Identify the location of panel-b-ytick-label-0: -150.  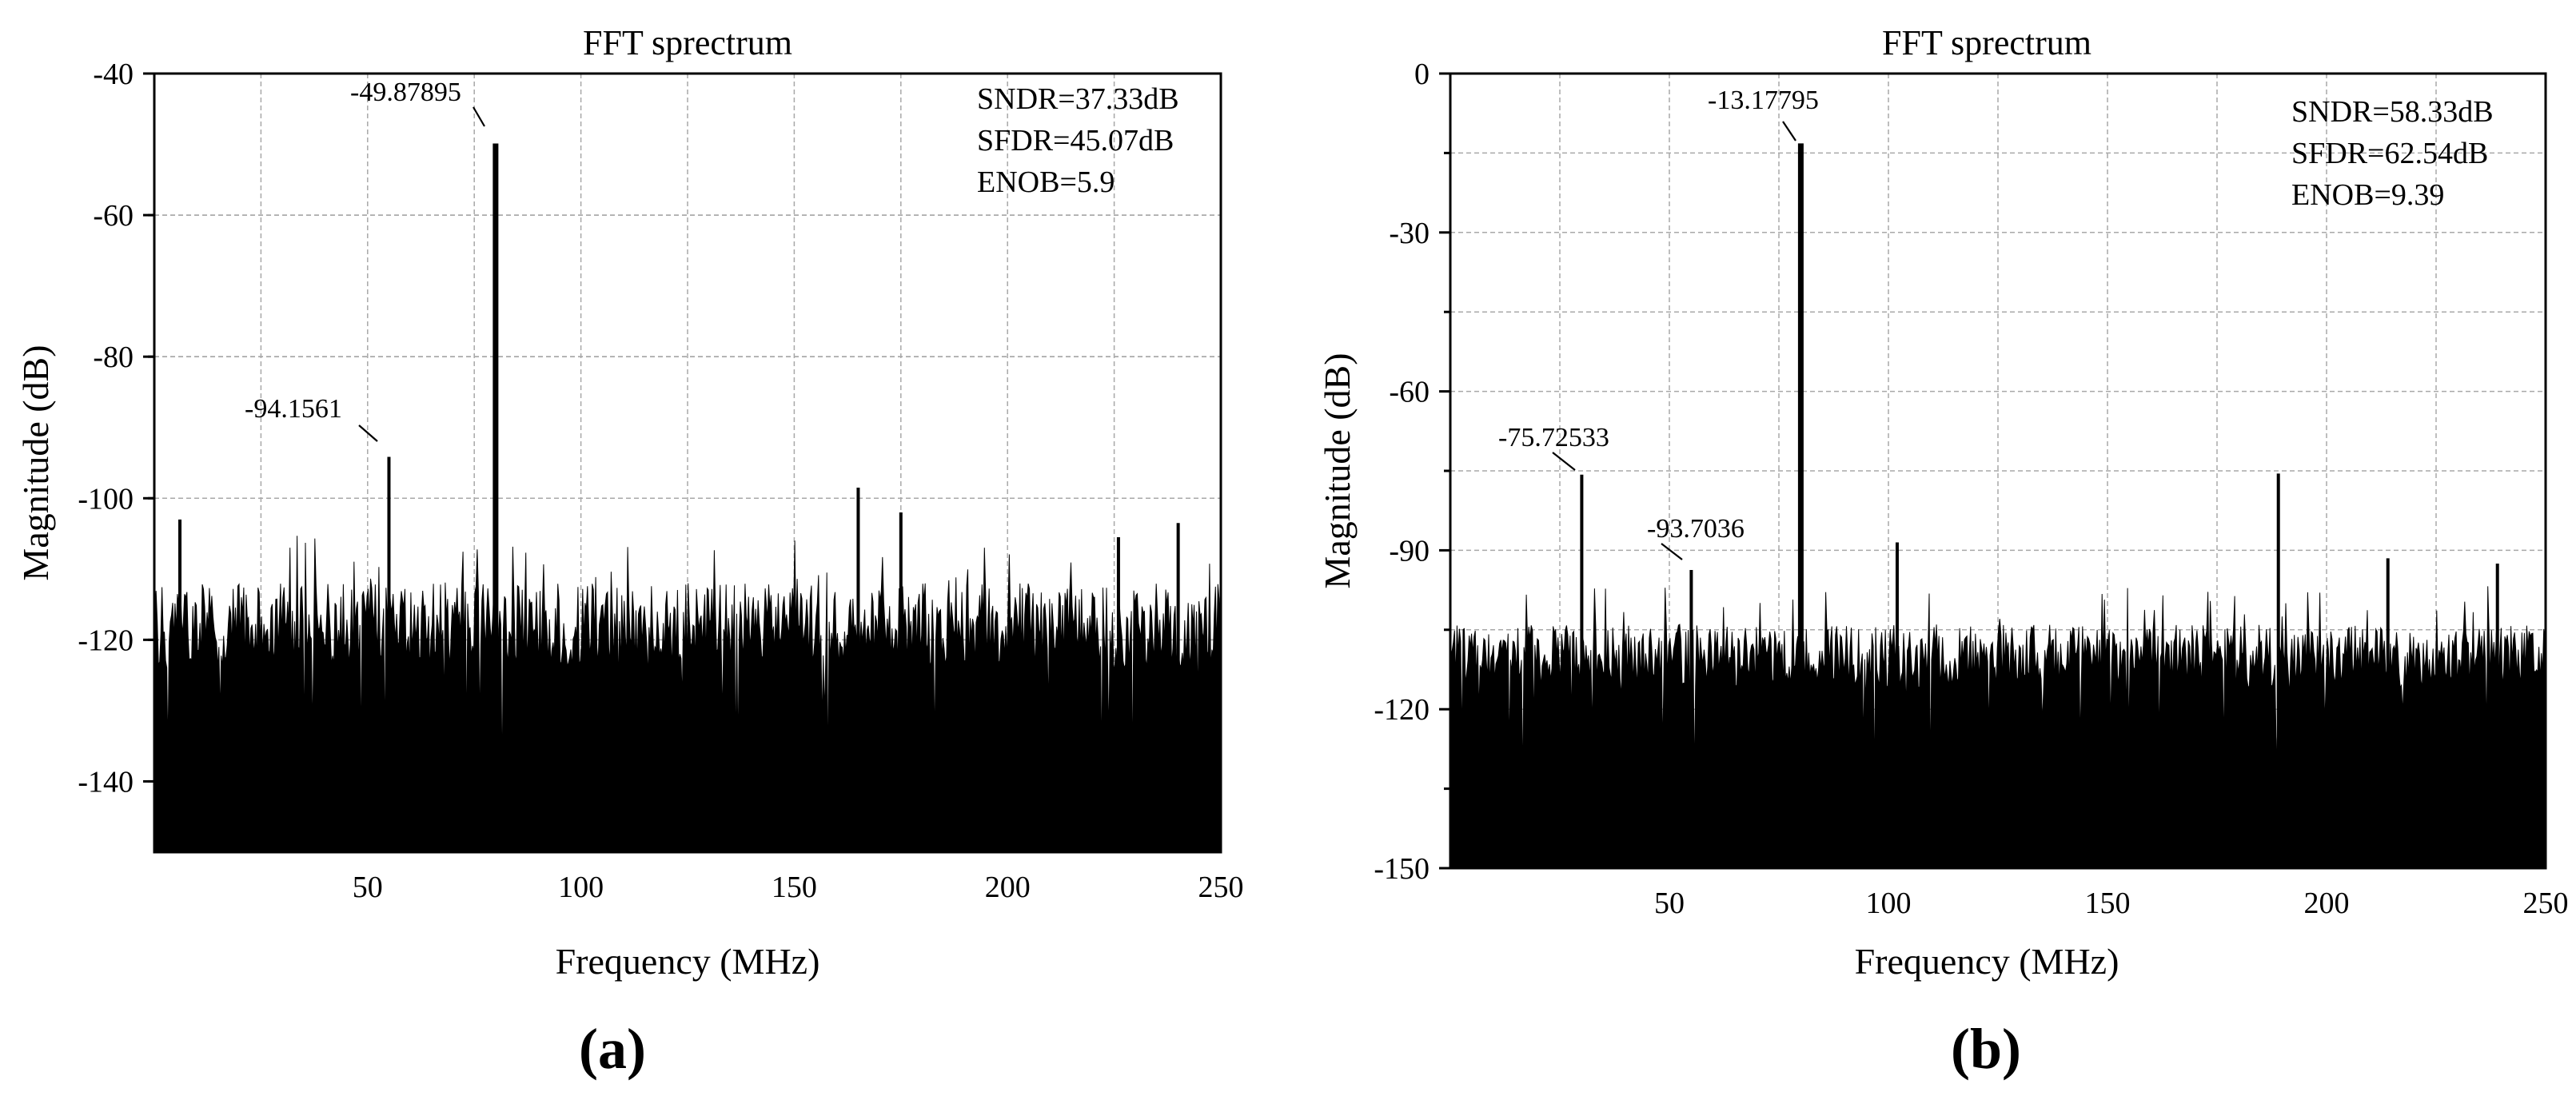
(1402, 869).